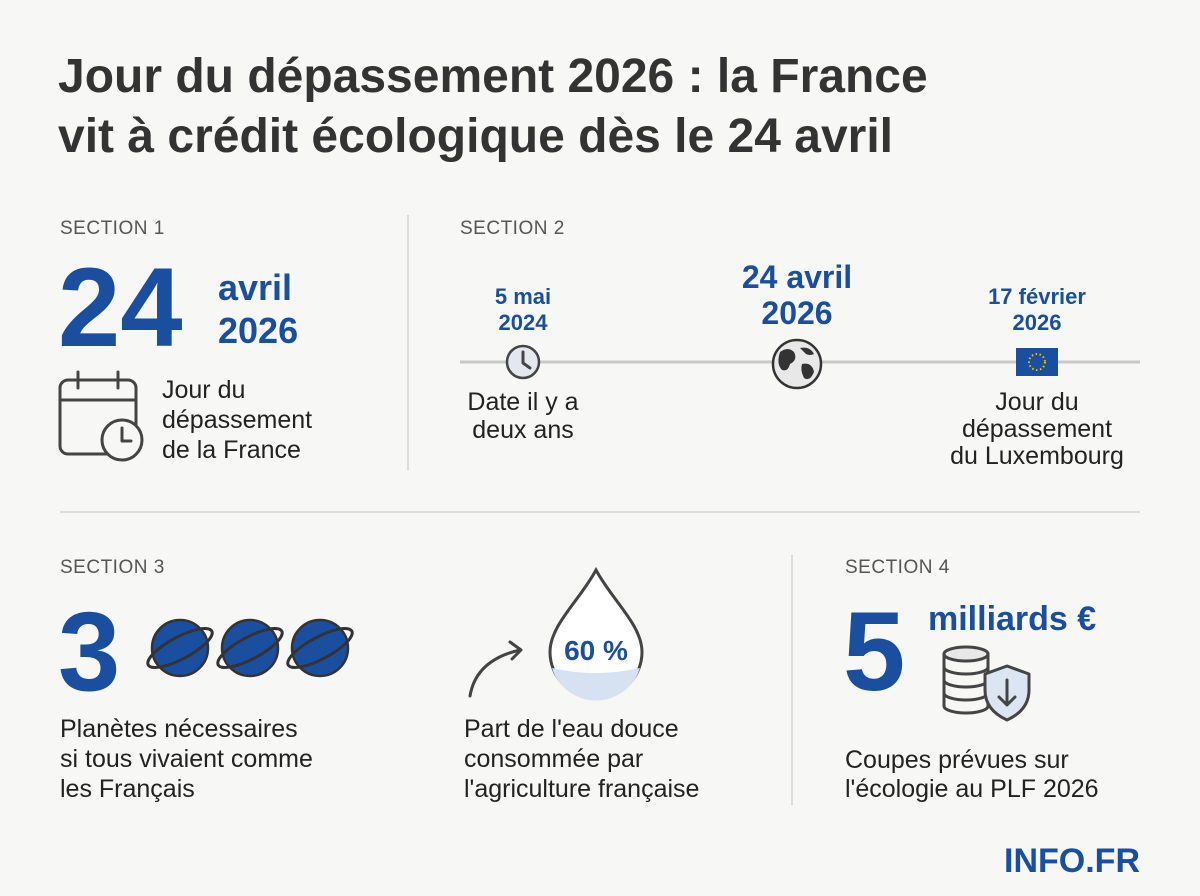 This screenshot has width=1200, height=896. I want to click on section-label: SECTION 4, so click(897, 567).